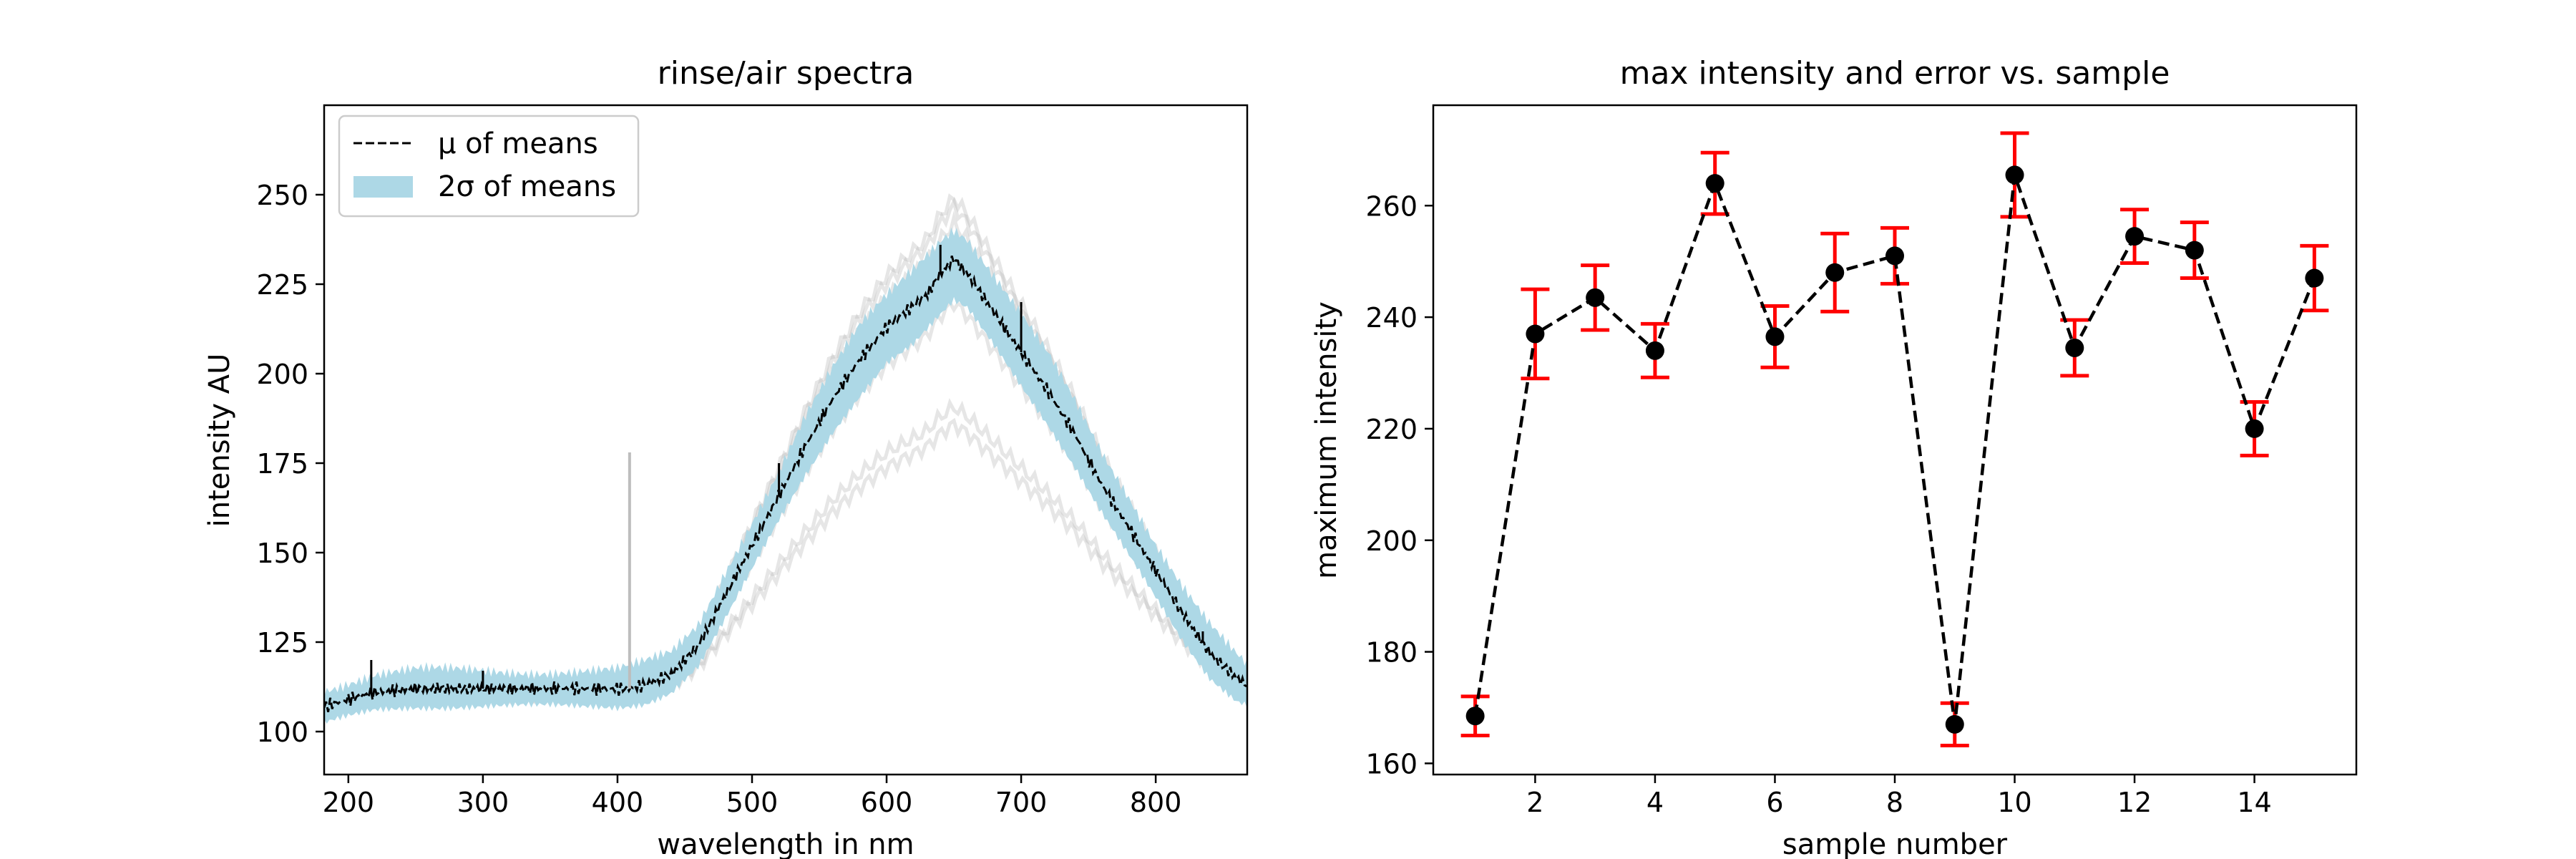 This screenshot has height=859, width=2576. I want to click on y-tick-label: 225, so click(282, 285).